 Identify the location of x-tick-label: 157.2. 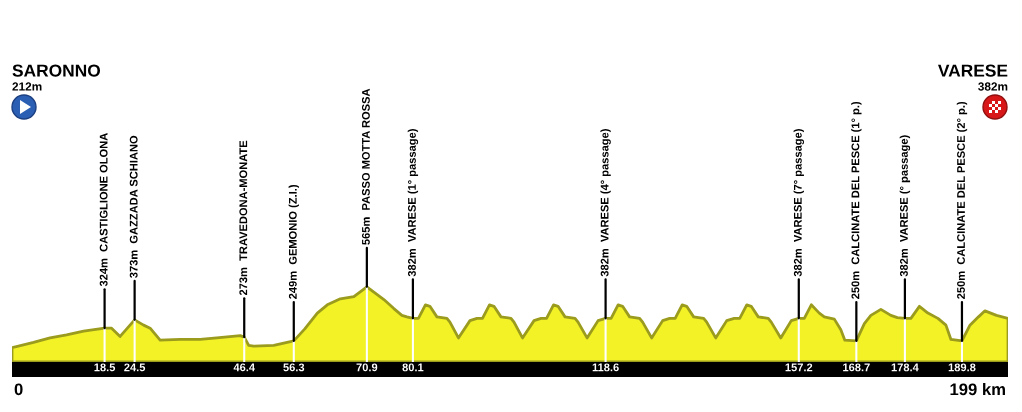
(799, 367).